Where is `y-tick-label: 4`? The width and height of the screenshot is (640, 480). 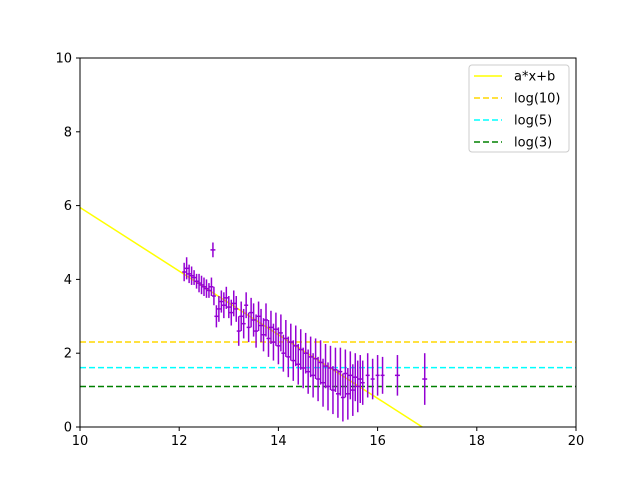 y-tick-label: 4 is located at coordinates (68, 280).